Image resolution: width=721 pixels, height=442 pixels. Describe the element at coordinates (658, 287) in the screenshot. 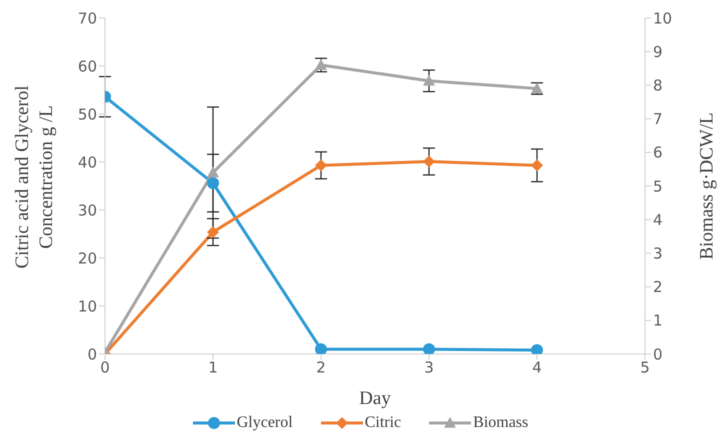

I see `y2-tick-label: 2` at that location.